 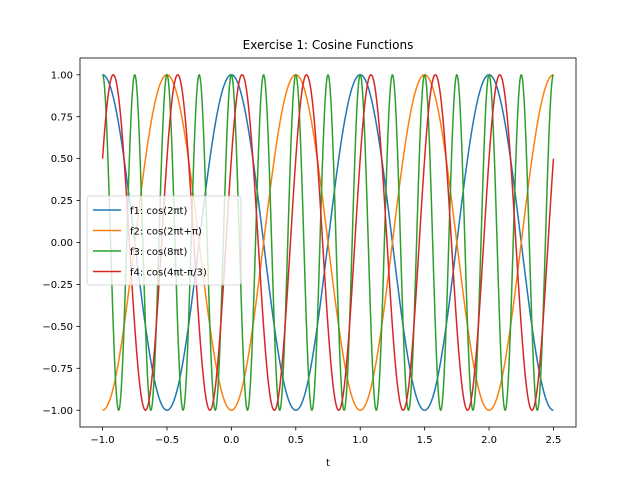 I want to click on y-tick-label: 1.00, so click(x=62, y=75).